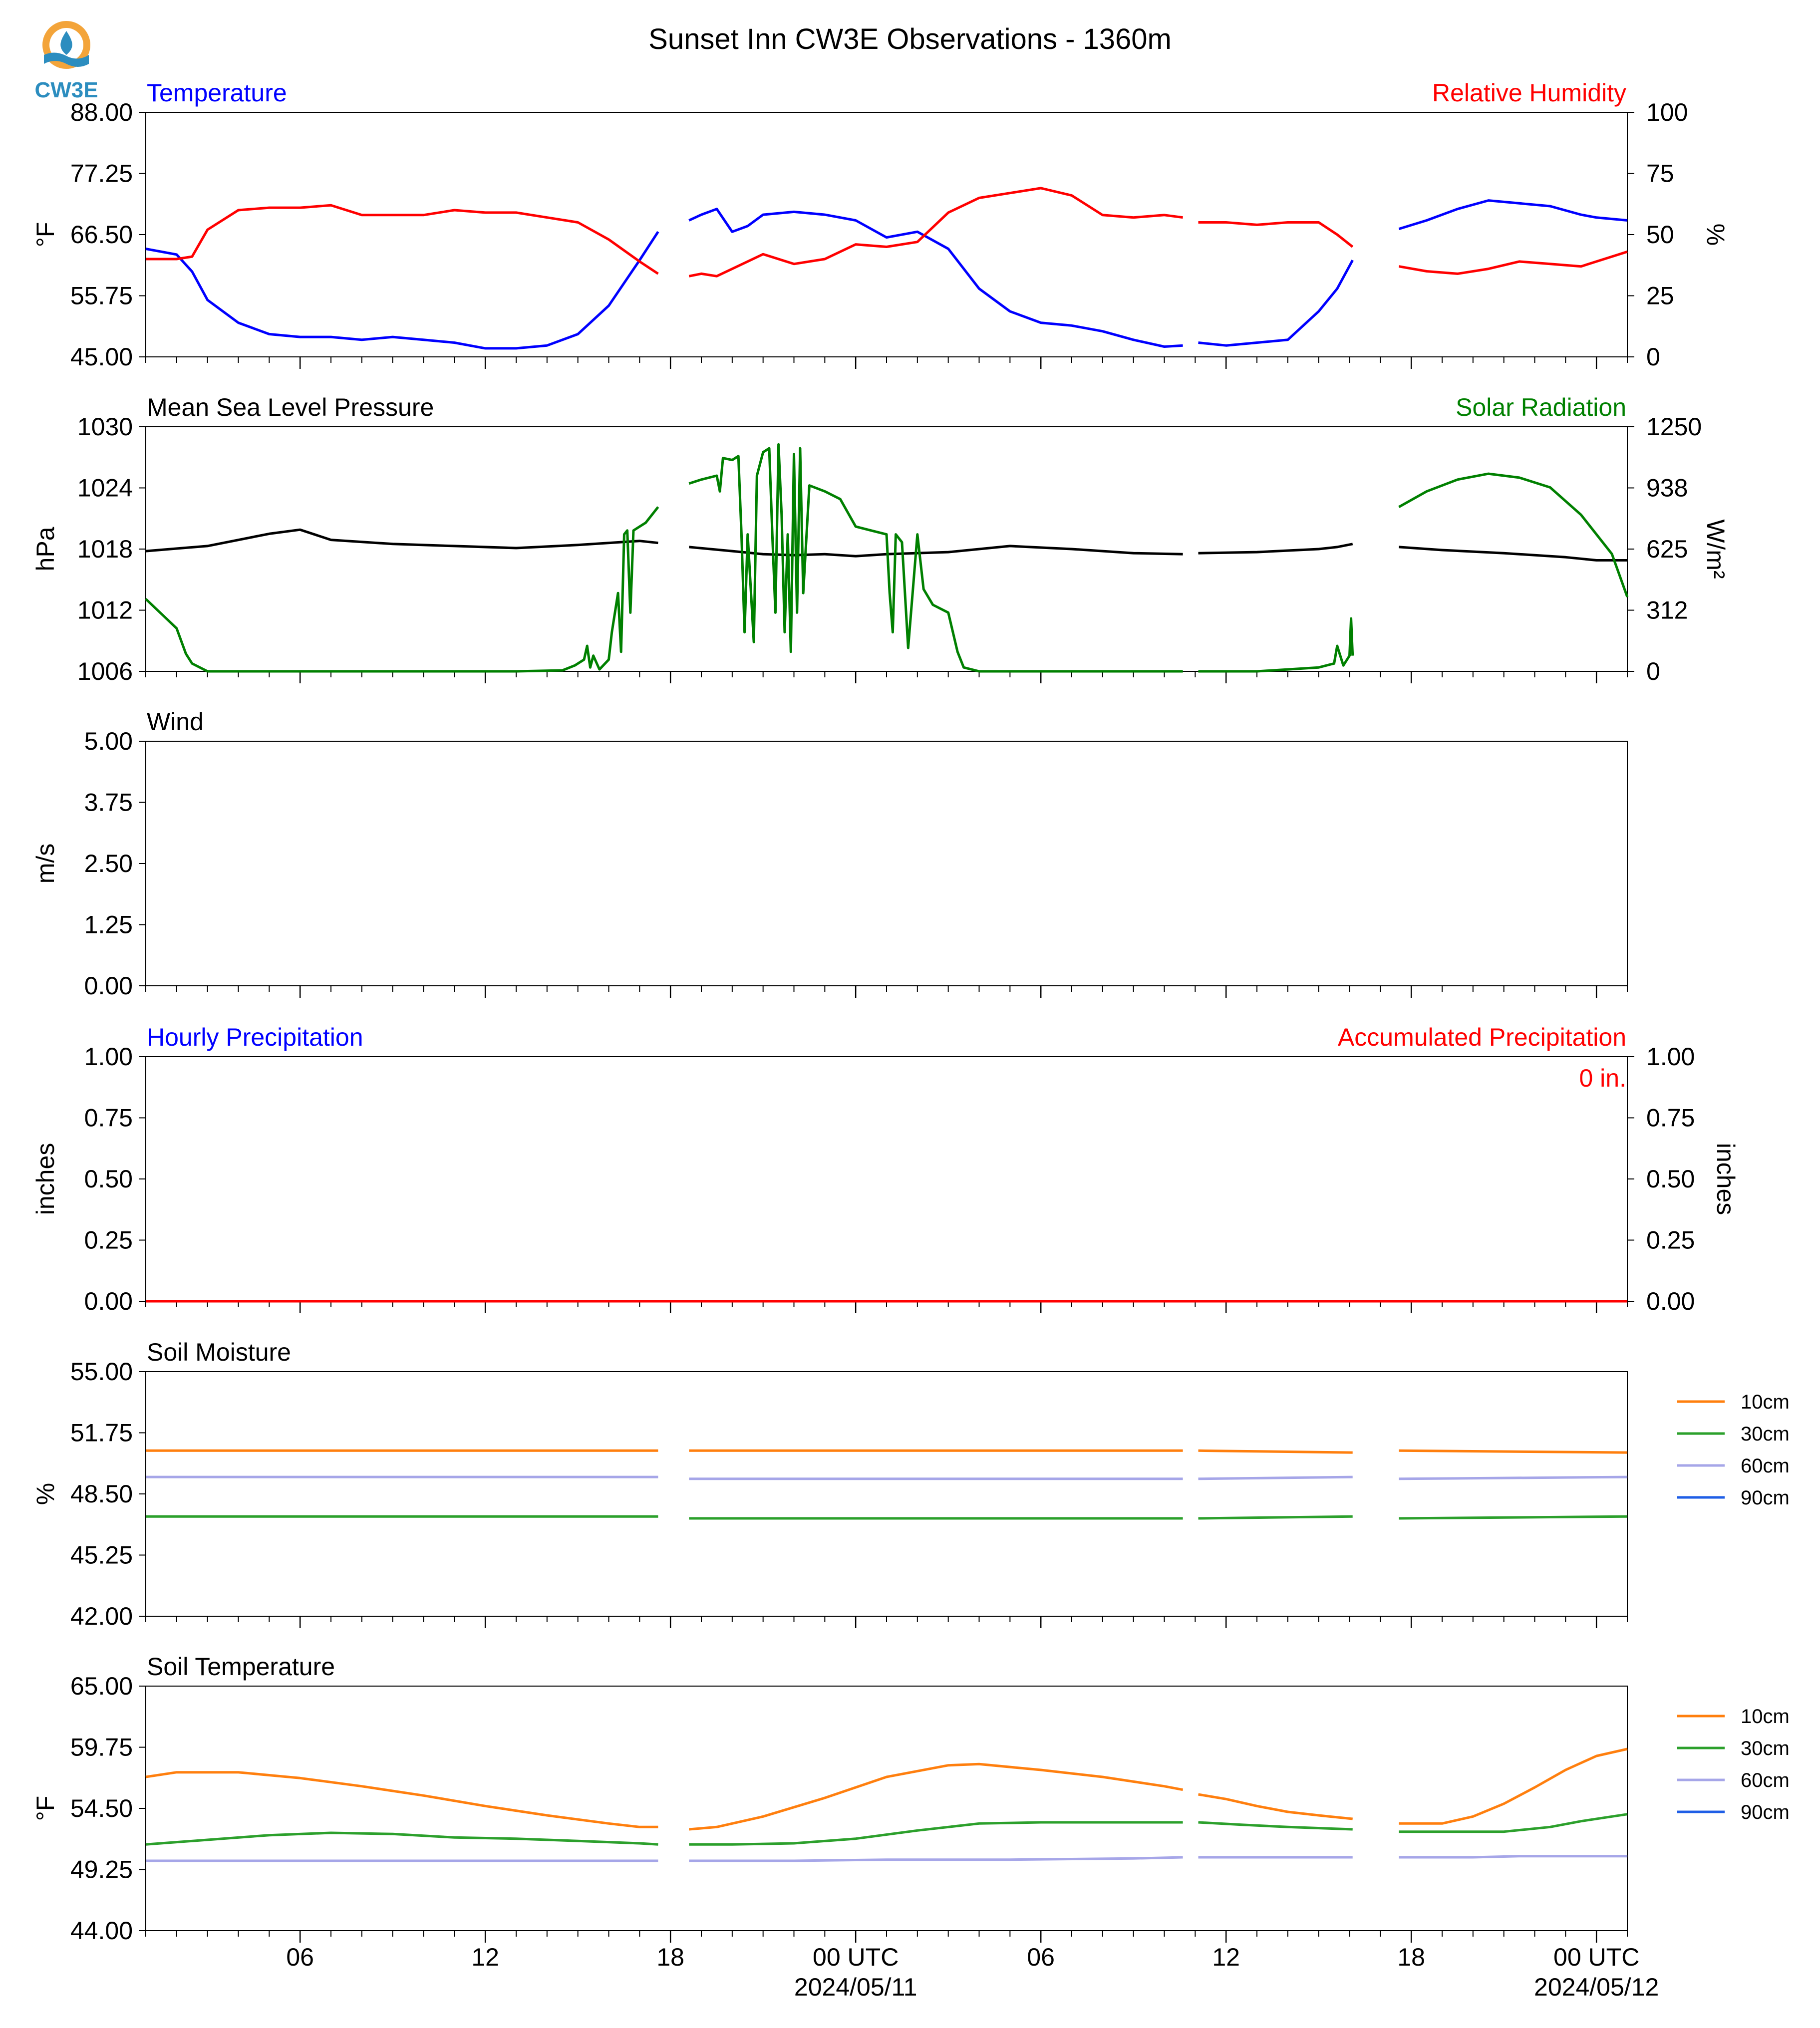 The width and height of the screenshot is (1820, 2028). What do you see at coordinates (1660, 174) in the screenshot?
I see `y2-tick-label: 75` at bounding box center [1660, 174].